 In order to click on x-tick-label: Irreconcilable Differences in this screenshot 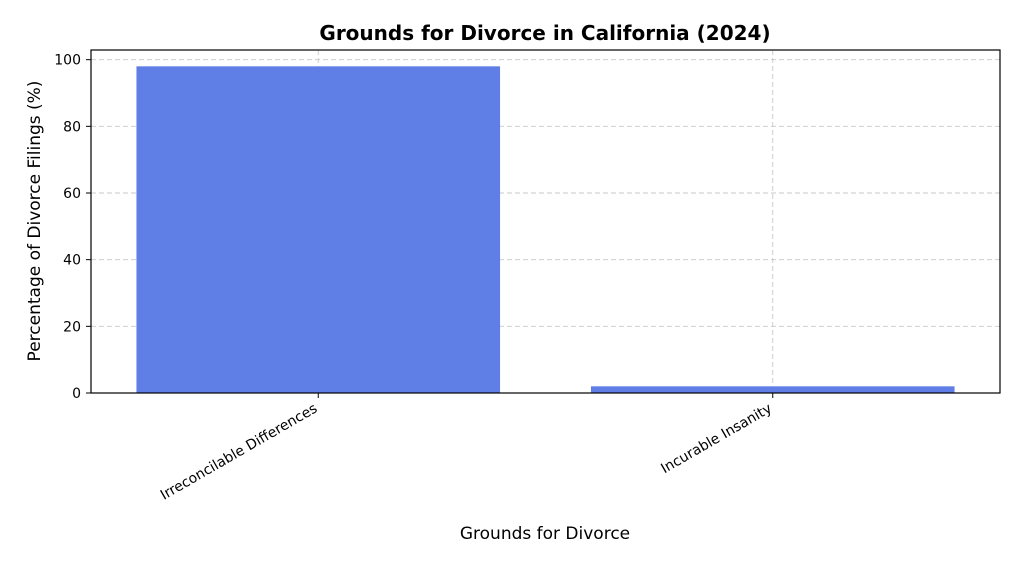, I will do `click(239, 452)`.